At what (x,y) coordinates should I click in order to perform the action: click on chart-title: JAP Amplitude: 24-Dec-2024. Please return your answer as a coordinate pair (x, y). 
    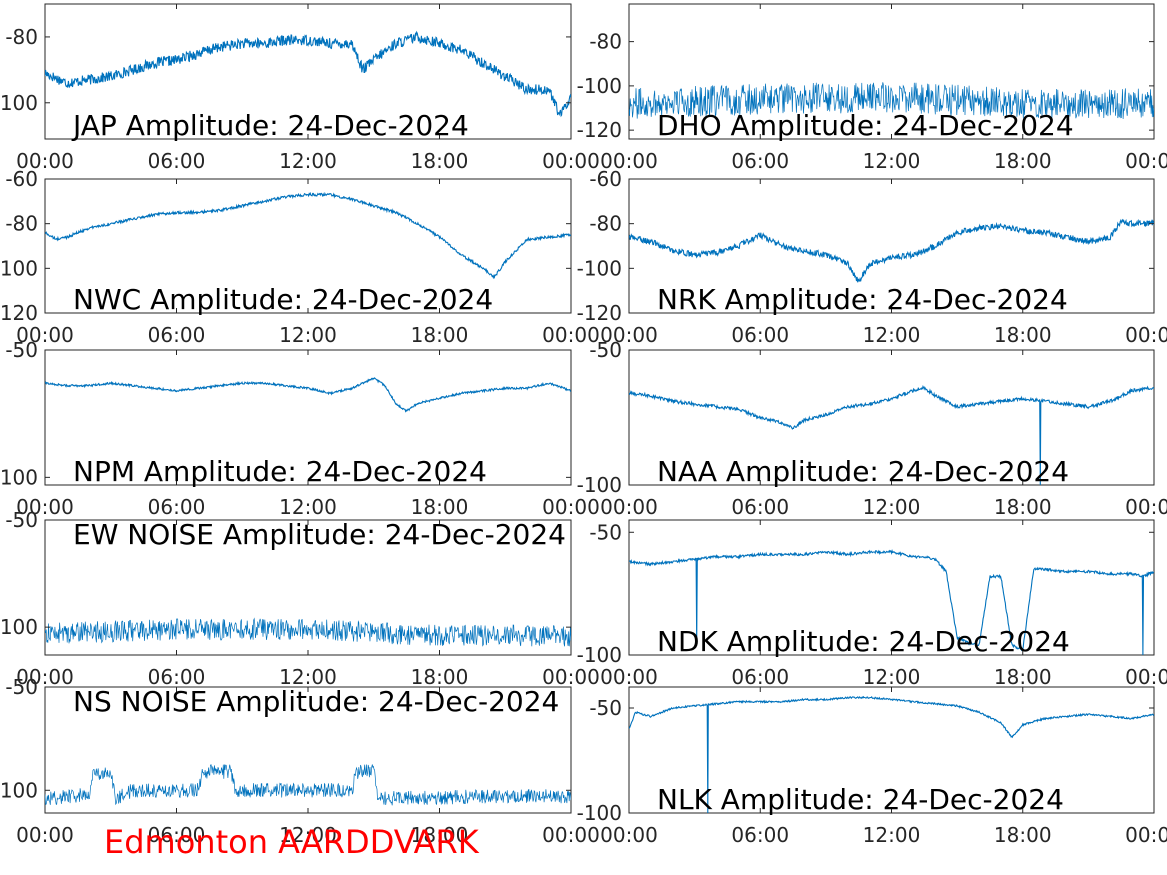
    Looking at the image, I should click on (270, 125).